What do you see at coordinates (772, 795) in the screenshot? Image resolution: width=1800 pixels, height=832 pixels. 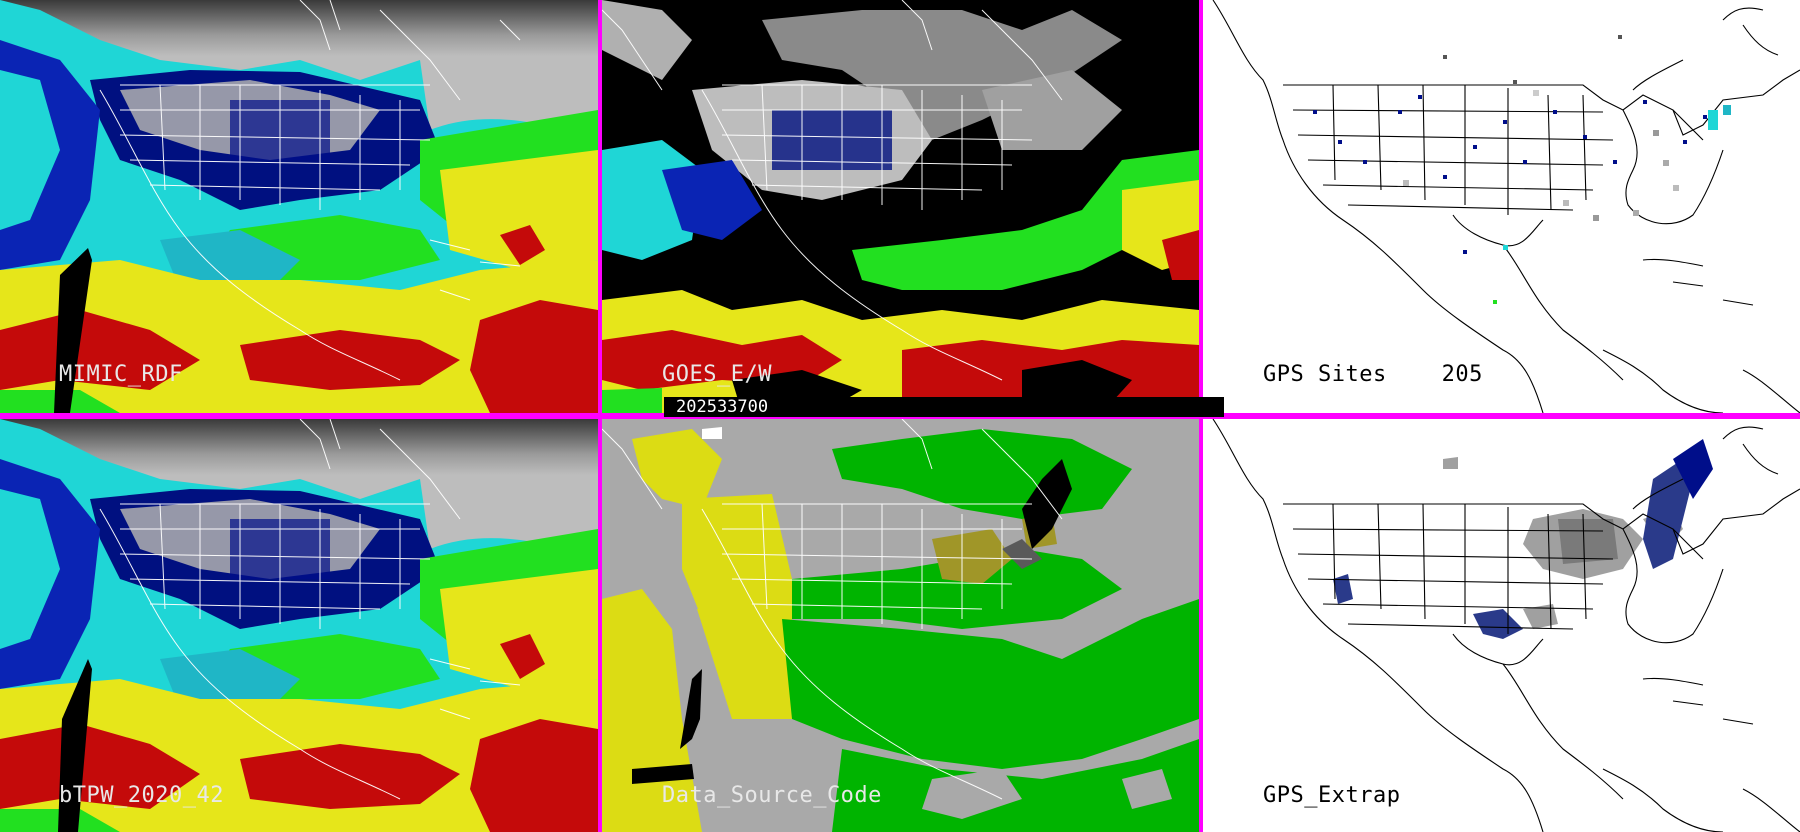 I see `panel-label: Data_Source_Code` at bounding box center [772, 795].